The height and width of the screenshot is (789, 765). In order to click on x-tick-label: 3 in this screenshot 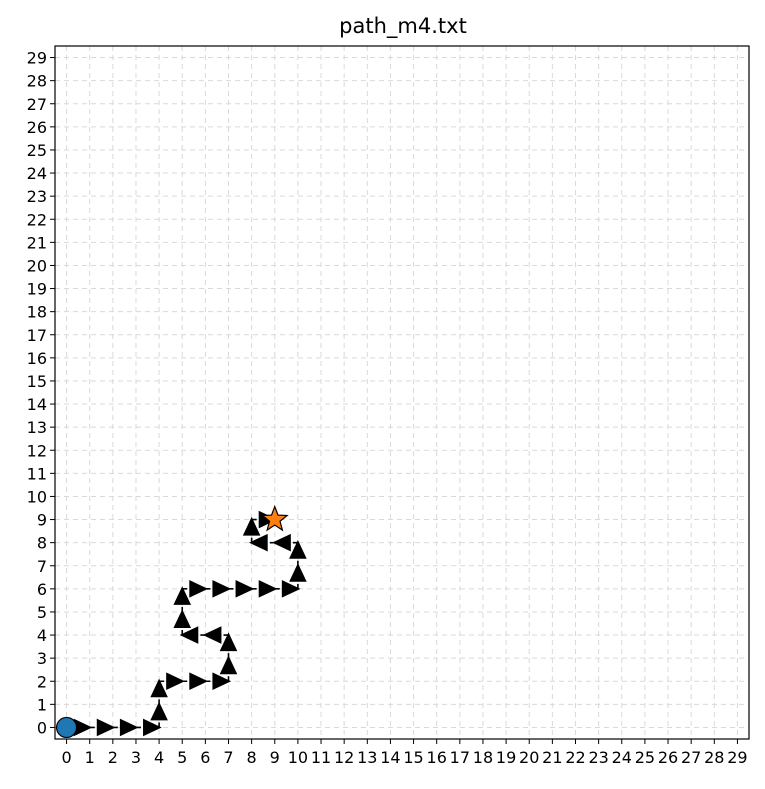, I will do `click(136, 757)`.